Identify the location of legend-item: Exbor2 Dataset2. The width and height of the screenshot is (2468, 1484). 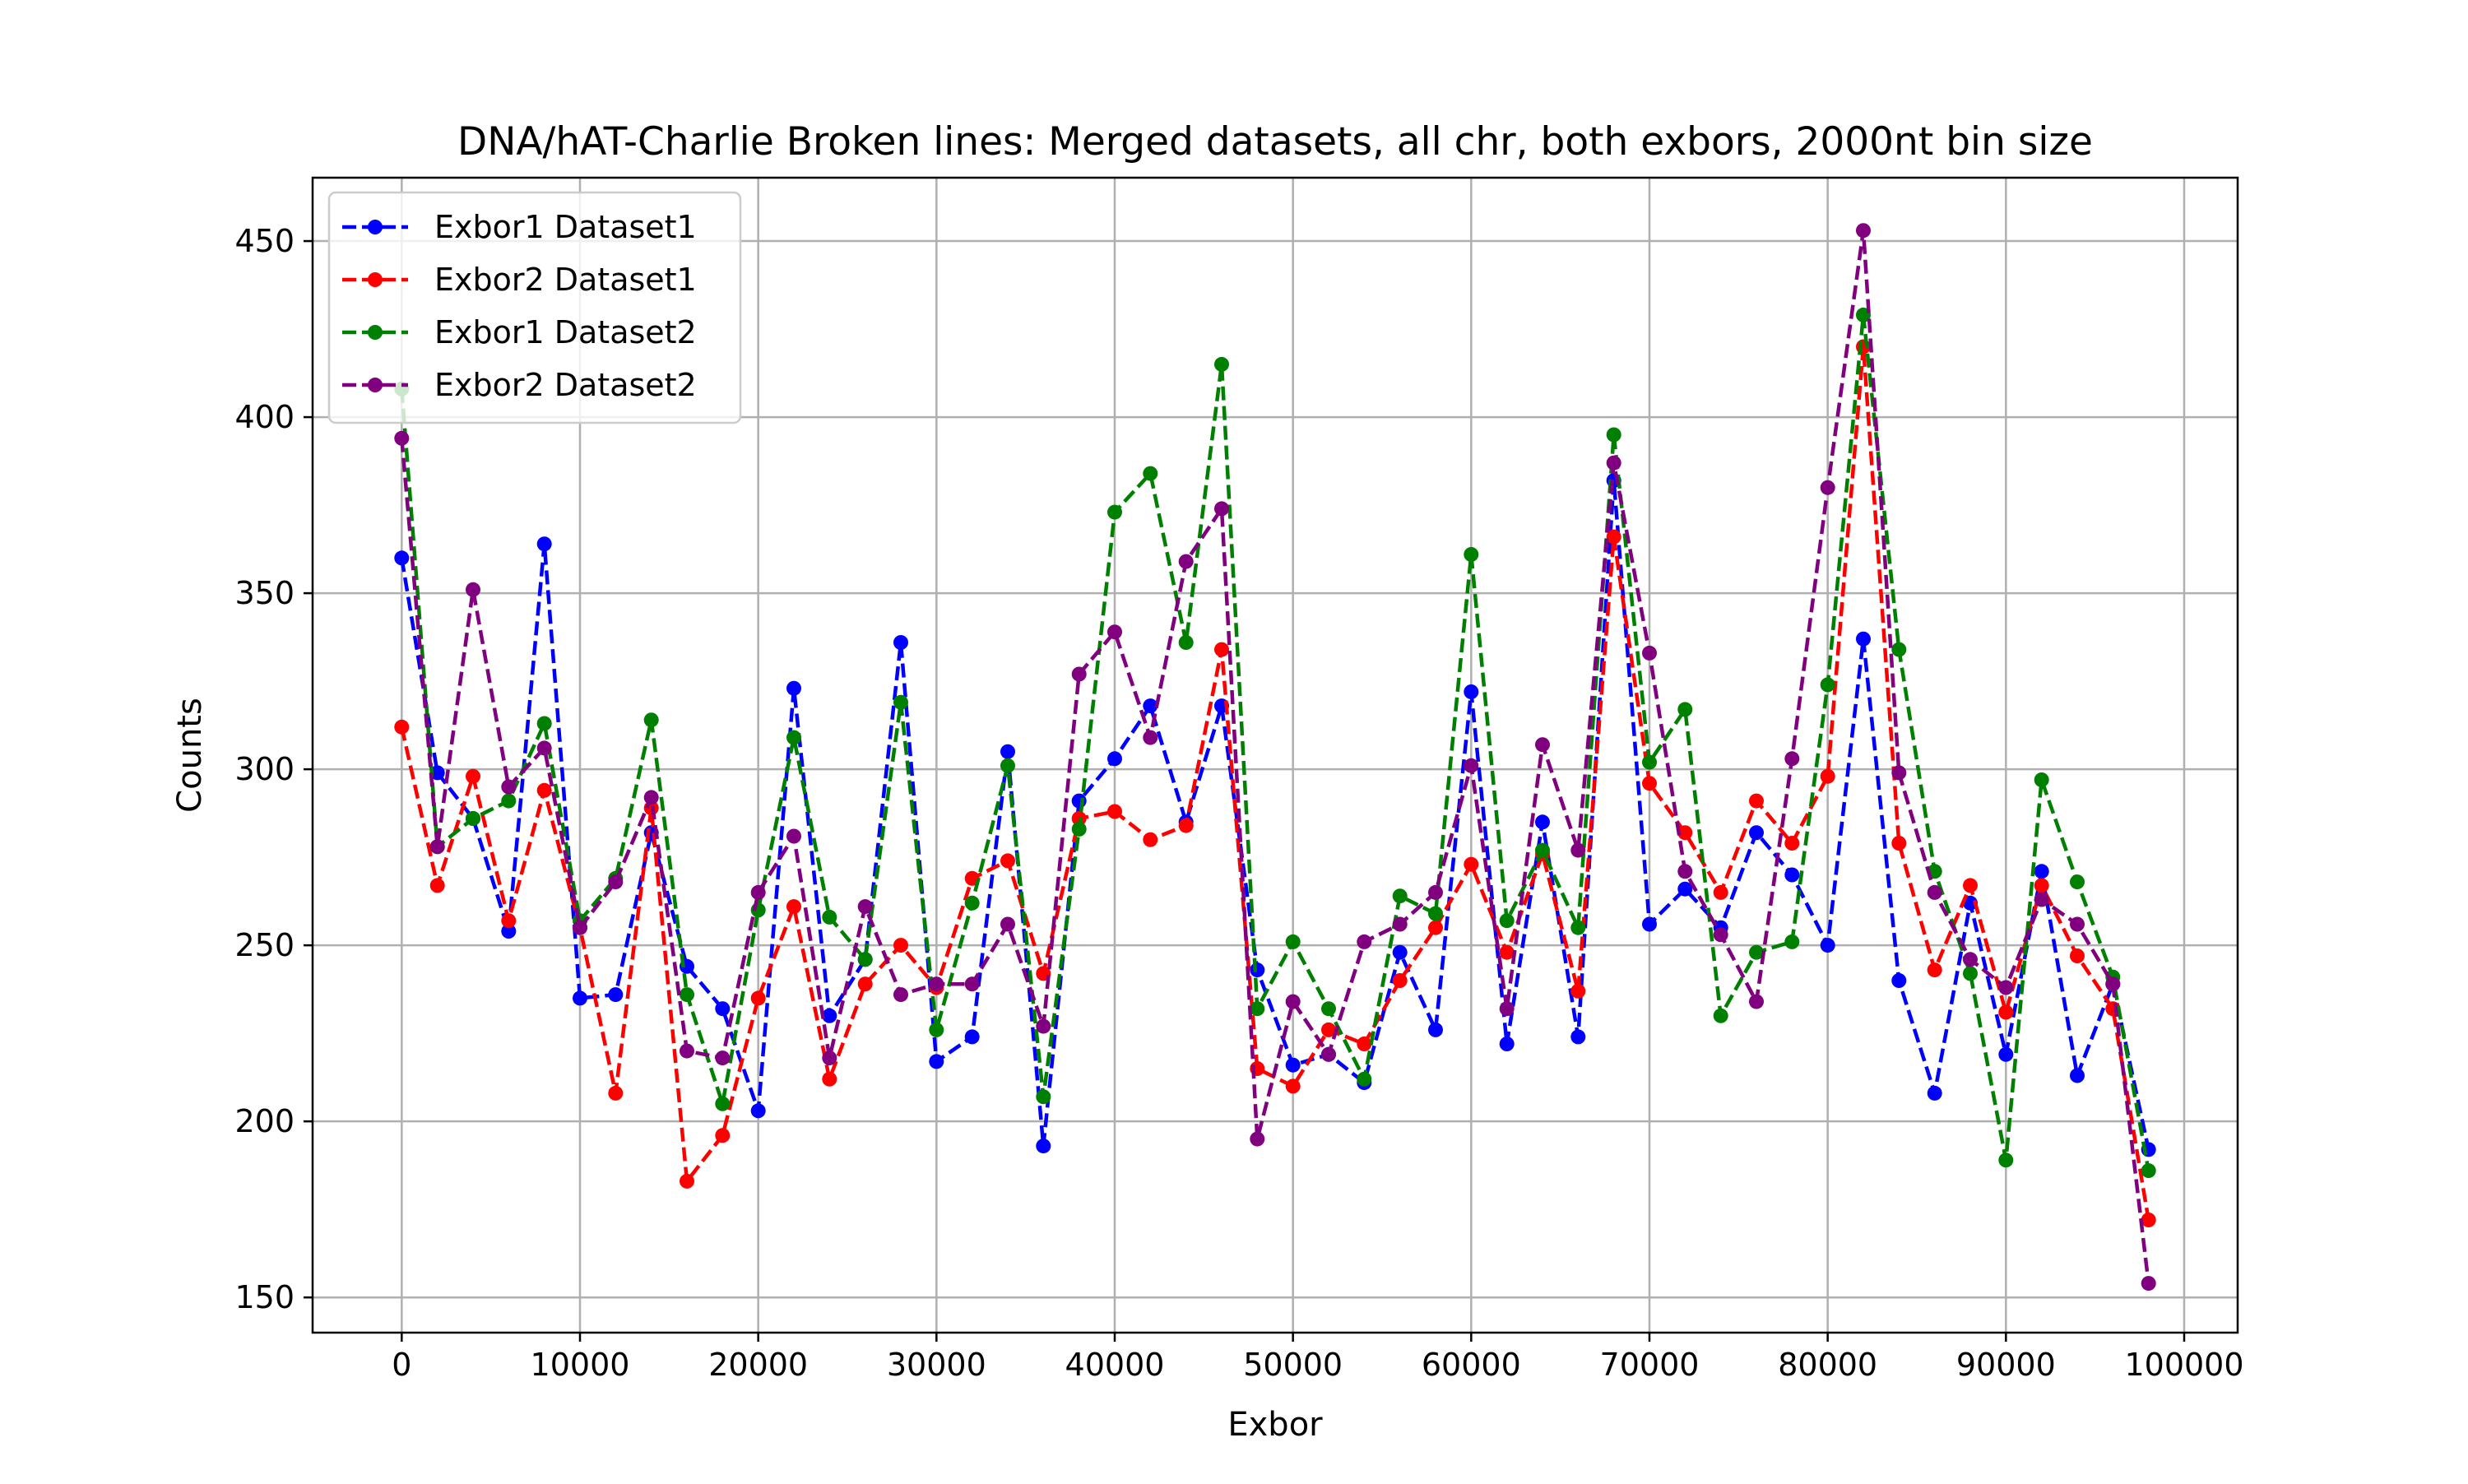
(519, 385).